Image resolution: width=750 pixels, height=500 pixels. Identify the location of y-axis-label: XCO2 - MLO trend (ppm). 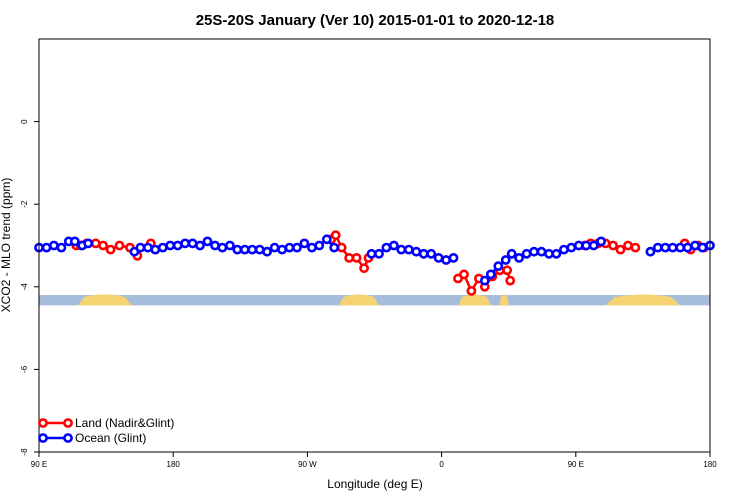
(6, 245).